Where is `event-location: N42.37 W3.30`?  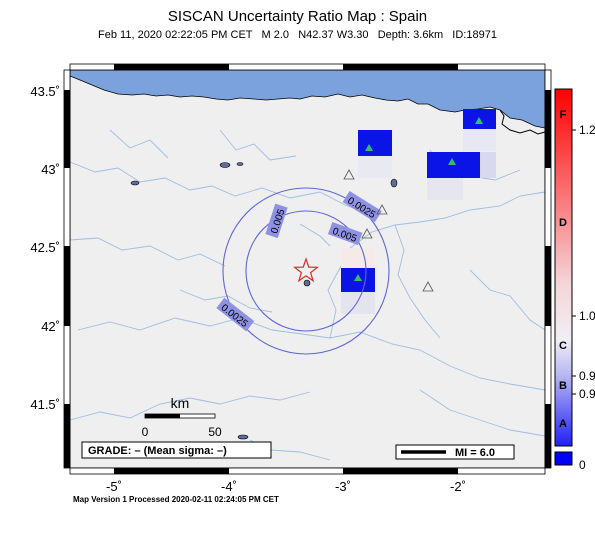 event-location: N42.37 W3.30 is located at coordinates (333, 35).